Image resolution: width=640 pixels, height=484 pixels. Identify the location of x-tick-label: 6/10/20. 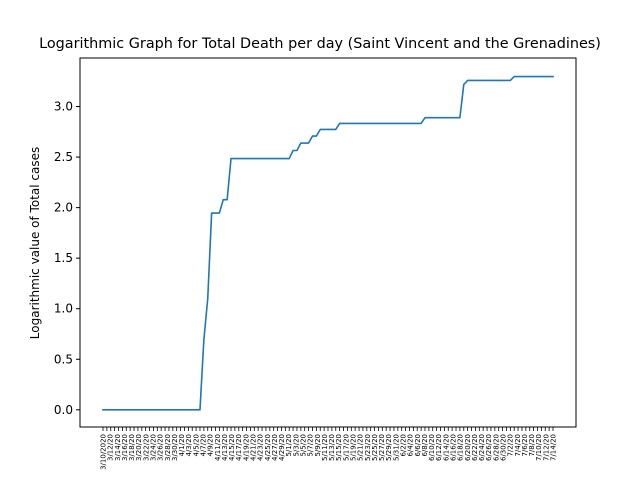
(432, 447).